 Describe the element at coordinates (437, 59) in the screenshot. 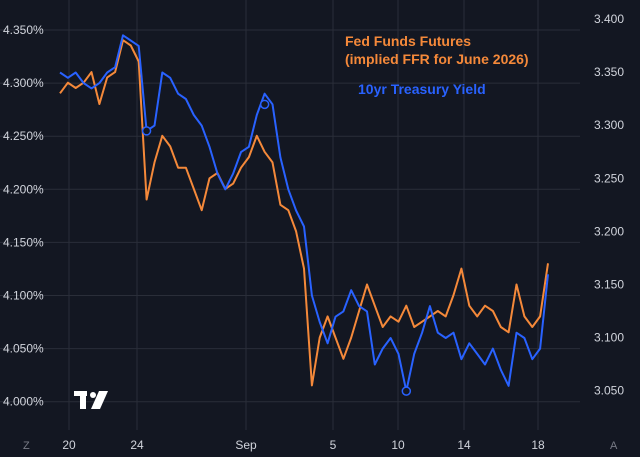

I see `legend-fed-line2: (implied FFR for June 2026)` at that location.